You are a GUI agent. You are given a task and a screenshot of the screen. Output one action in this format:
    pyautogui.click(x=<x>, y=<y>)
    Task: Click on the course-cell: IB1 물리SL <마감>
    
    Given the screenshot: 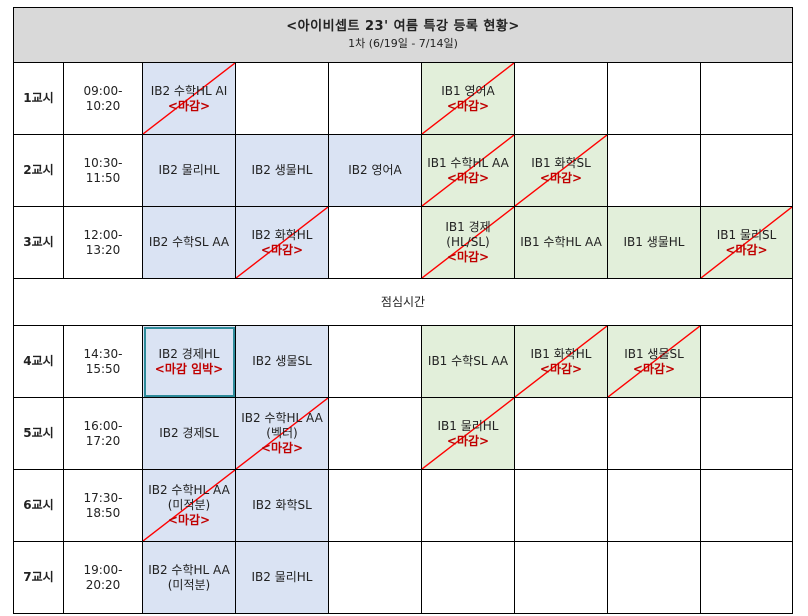 What is the action you would take?
    pyautogui.click(x=746, y=242)
    